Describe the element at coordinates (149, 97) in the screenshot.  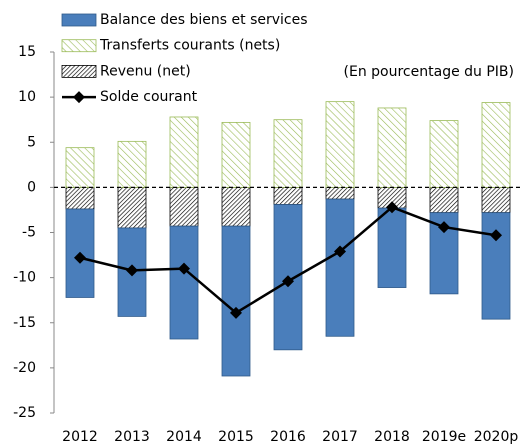
I see `legend-label: Solde courant` at that location.